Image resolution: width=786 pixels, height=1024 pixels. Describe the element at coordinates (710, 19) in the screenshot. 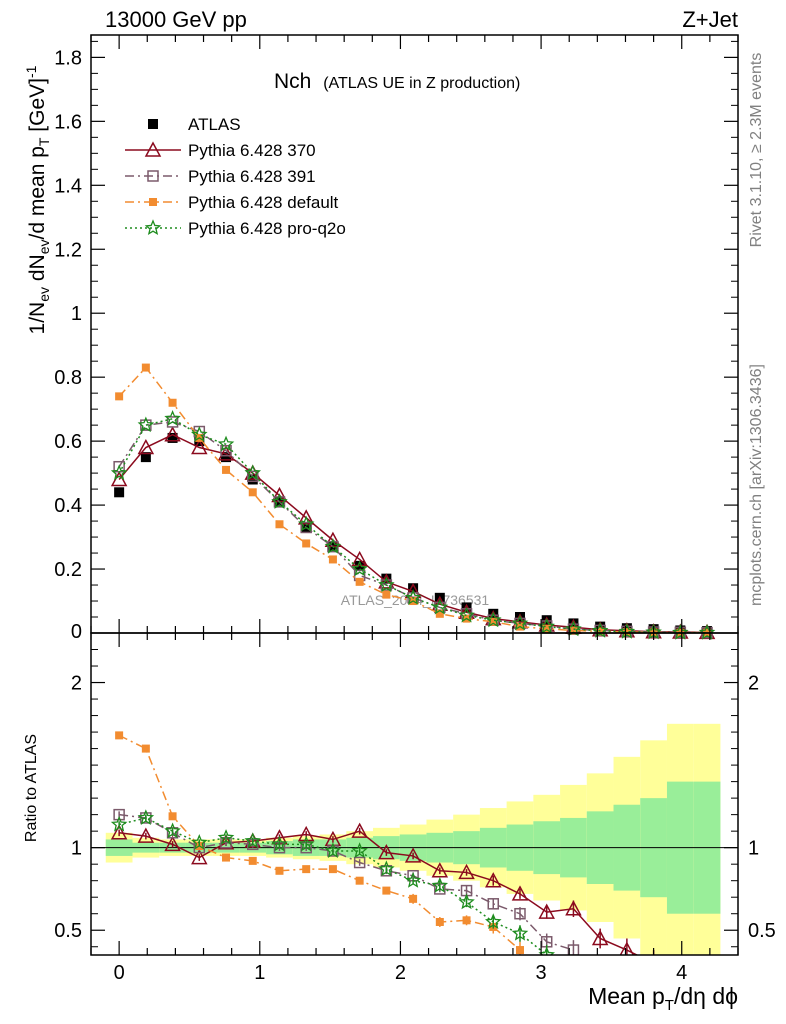

I see `process-label: Z+Jet` at that location.